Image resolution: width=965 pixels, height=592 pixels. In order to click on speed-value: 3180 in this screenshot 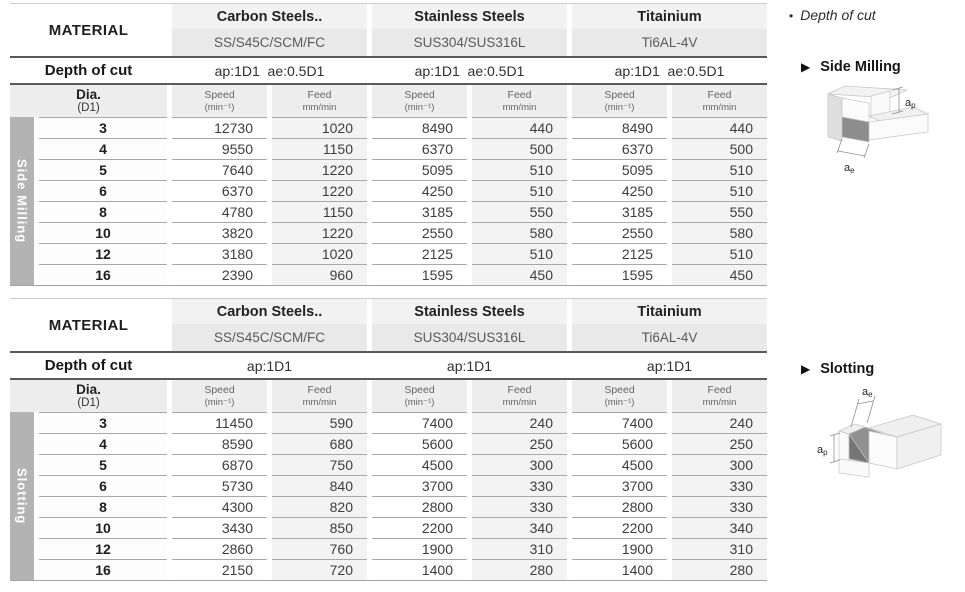, I will do `click(219, 253)`.